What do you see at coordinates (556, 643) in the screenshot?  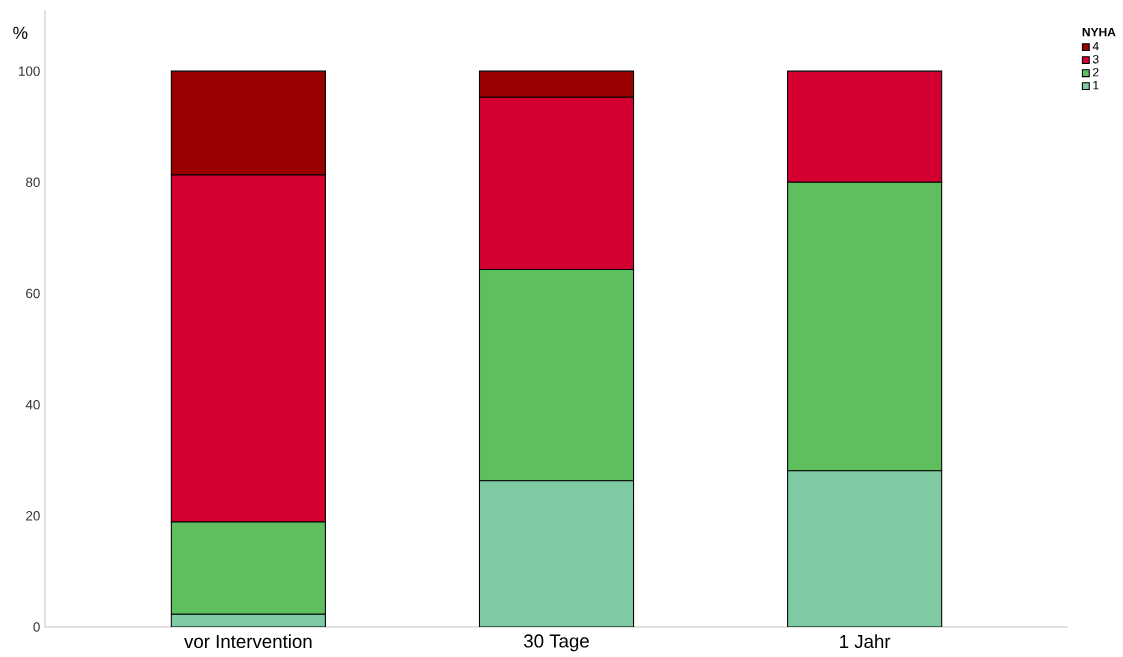 I see `x-tick-label: 30 Tage` at bounding box center [556, 643].